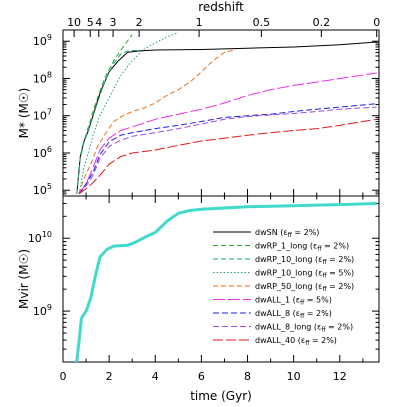 Image resolution: width=407 pixels, height=407 pixels. I want to click on legend-entry: dwALL_8 (εff = 2%), so click(293, 314).